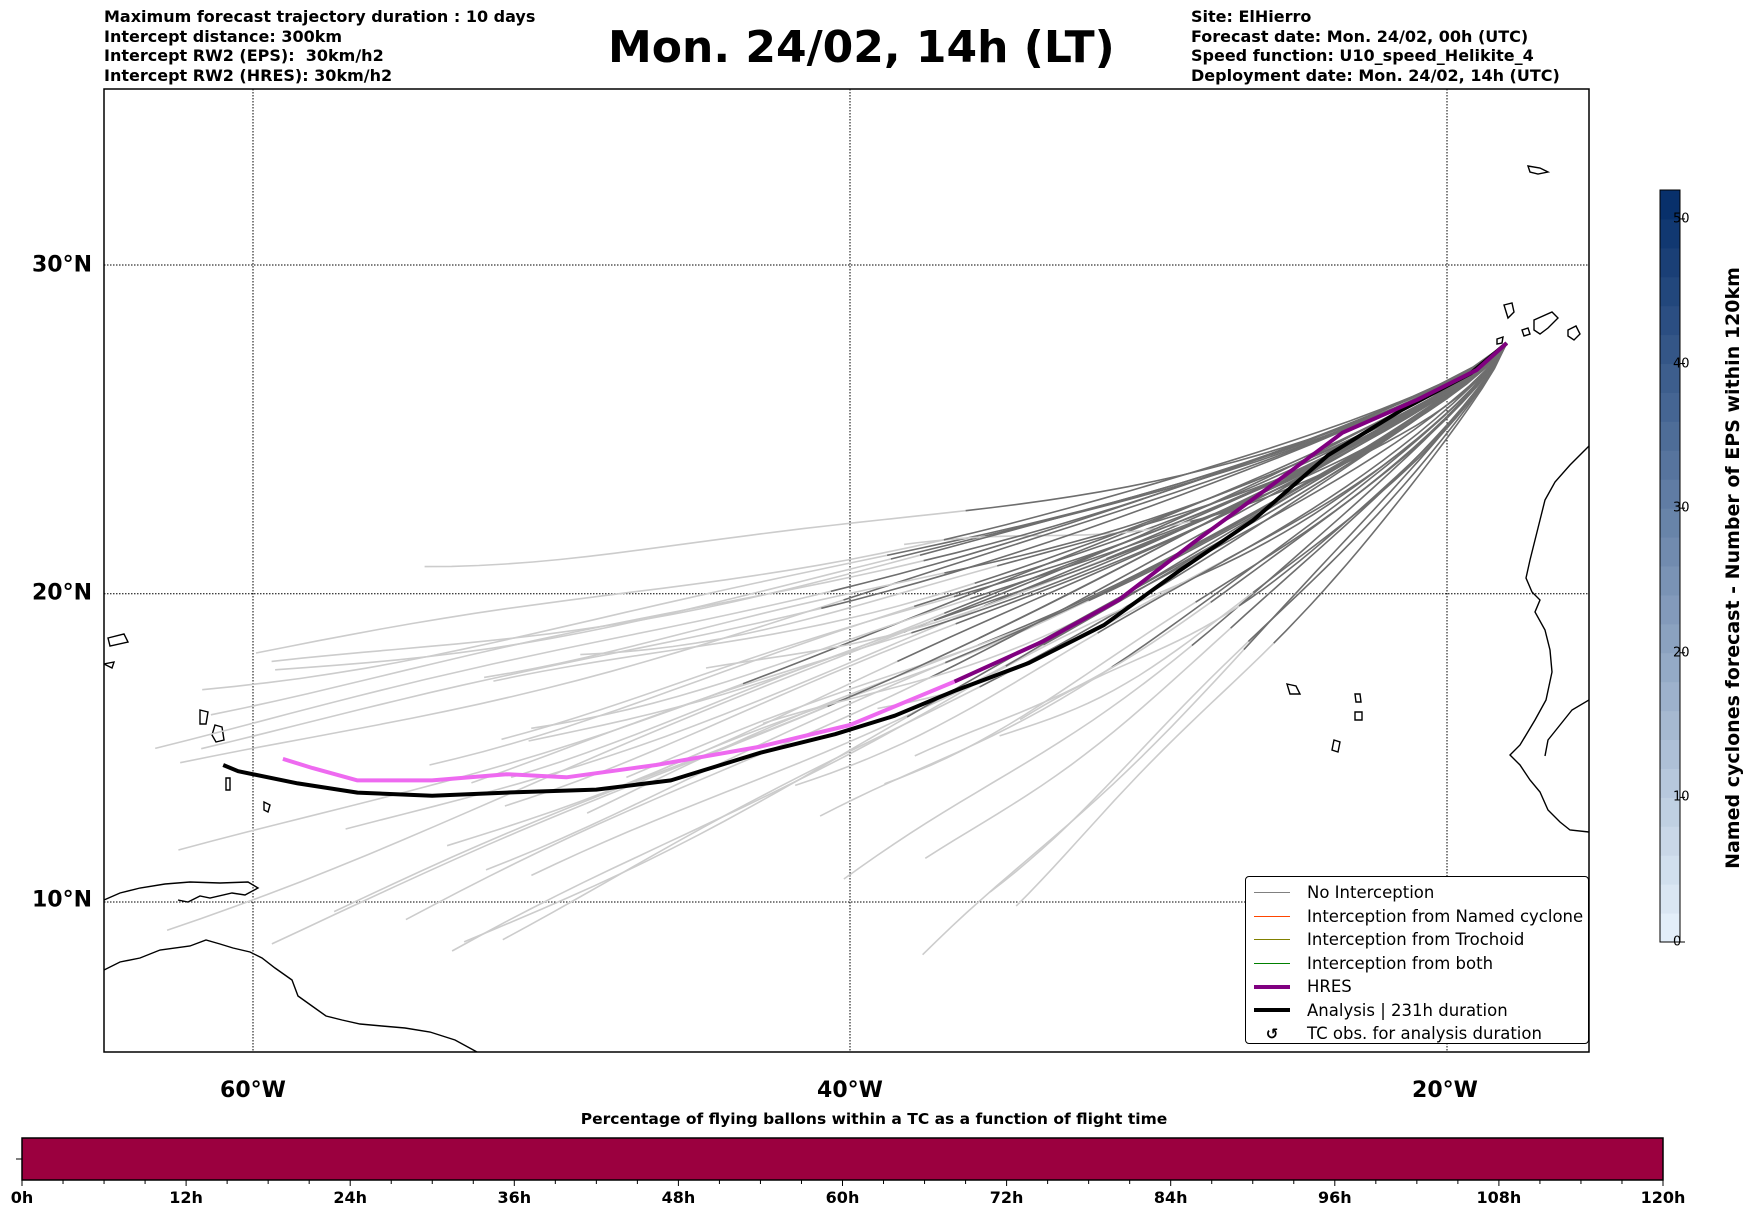 This screenshot has height=1213, width=1748. I want to click on lon-label-40w: 40°W, so click(850, 1090).